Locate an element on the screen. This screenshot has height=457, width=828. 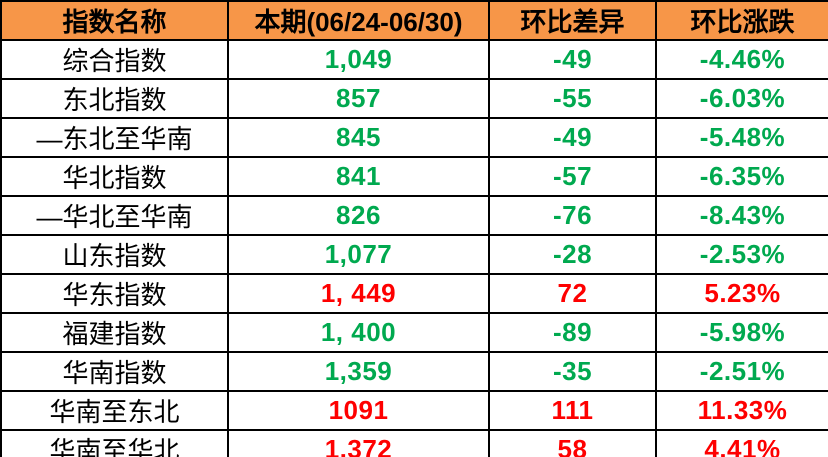
table-row: 东北指数 857 -55 -6.03% is located at coordinates (414, 98).